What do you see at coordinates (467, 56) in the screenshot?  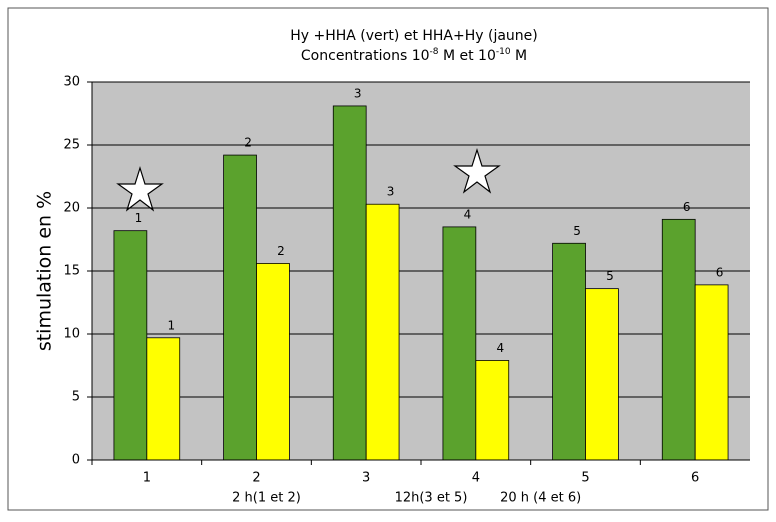 I see `subtitle-part: M et 10` at bounding box center [467, 56].